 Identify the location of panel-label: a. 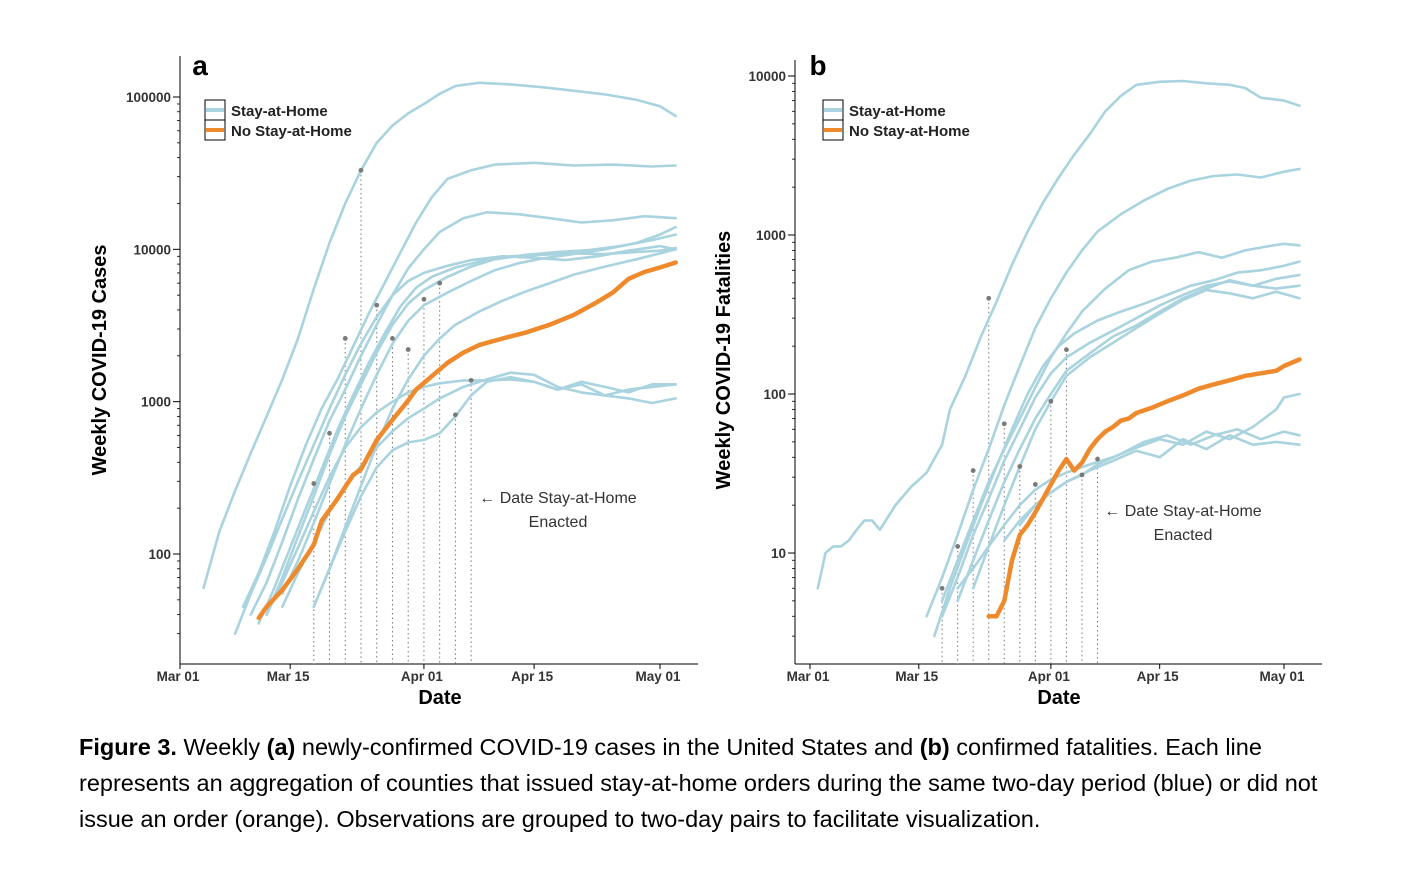
(200, 65).